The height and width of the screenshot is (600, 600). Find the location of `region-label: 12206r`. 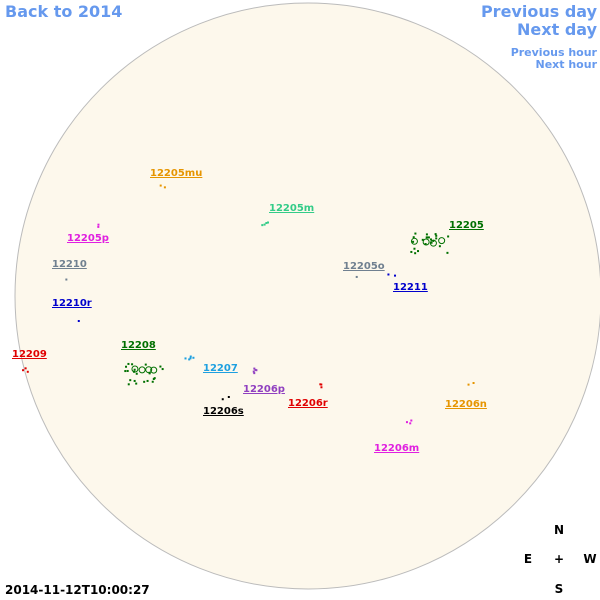

region-label: 12206r is located at coordinates (308, 403).